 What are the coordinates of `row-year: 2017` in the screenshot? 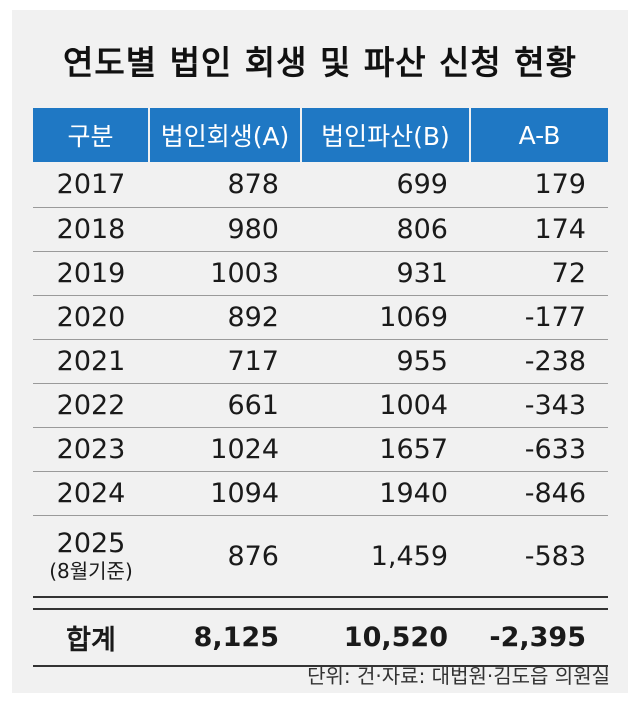 It's located at (91, 185).